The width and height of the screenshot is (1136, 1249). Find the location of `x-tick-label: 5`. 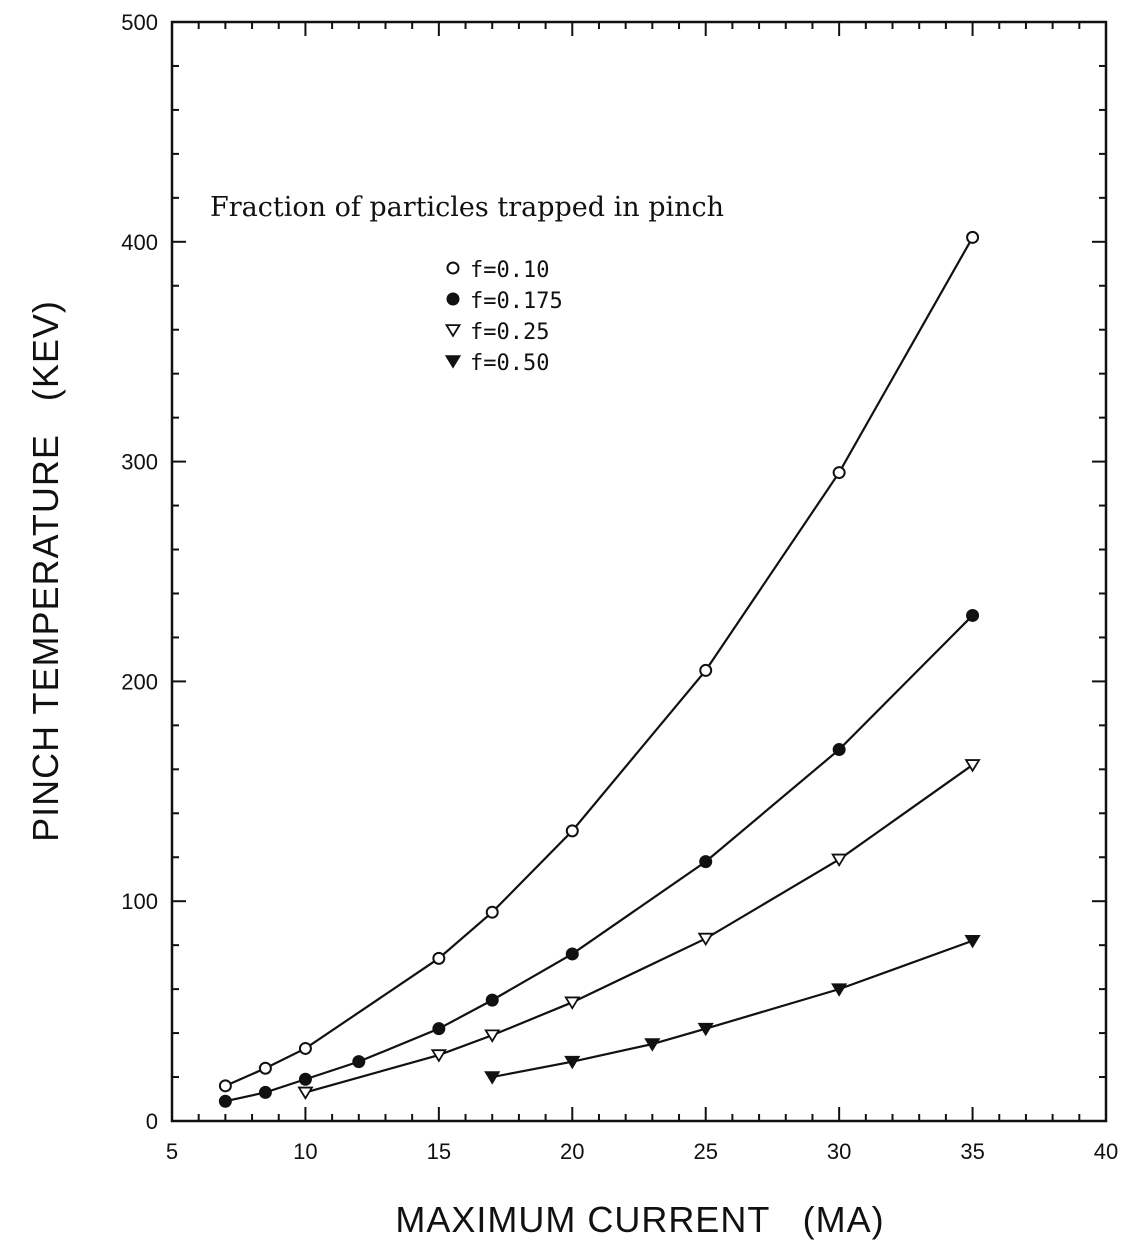

x-tick-label: 5 is located at coordinates (172, 1151).